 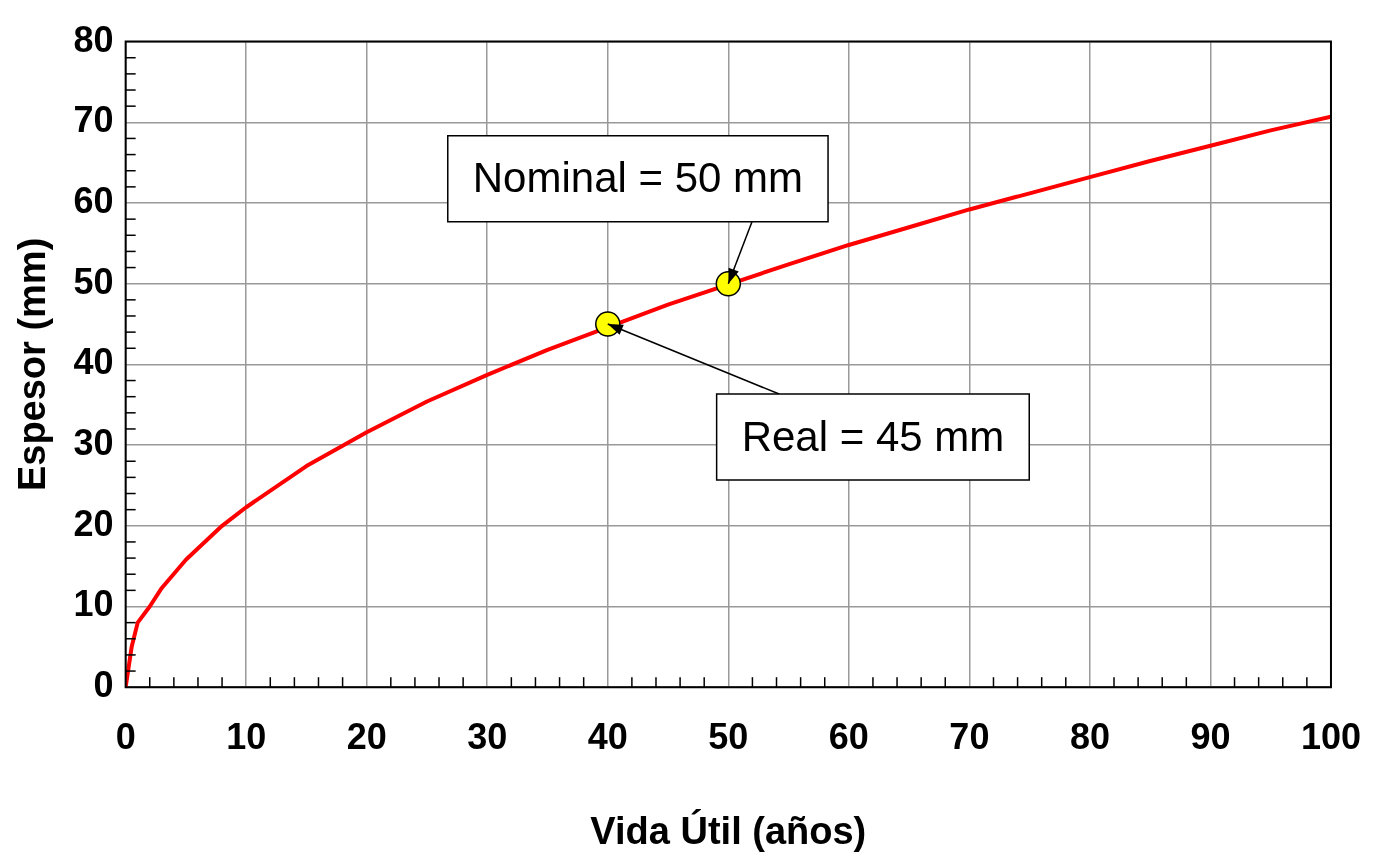 I want to click on y-tick-label: 80, so click(x=93, y=39).